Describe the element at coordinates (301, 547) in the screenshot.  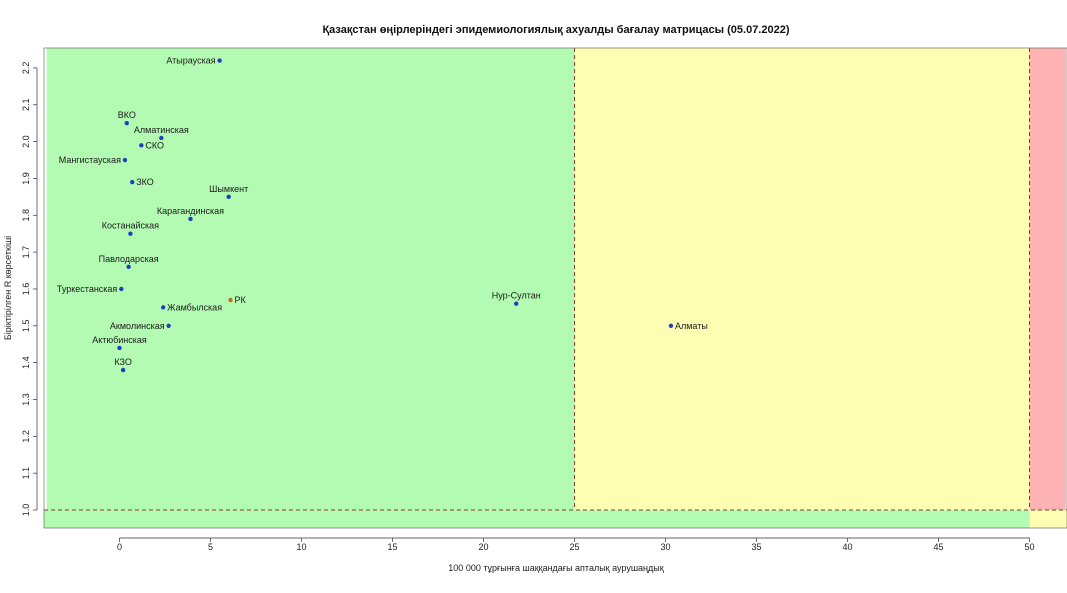
I see `x-tick-label: 10` at that location.